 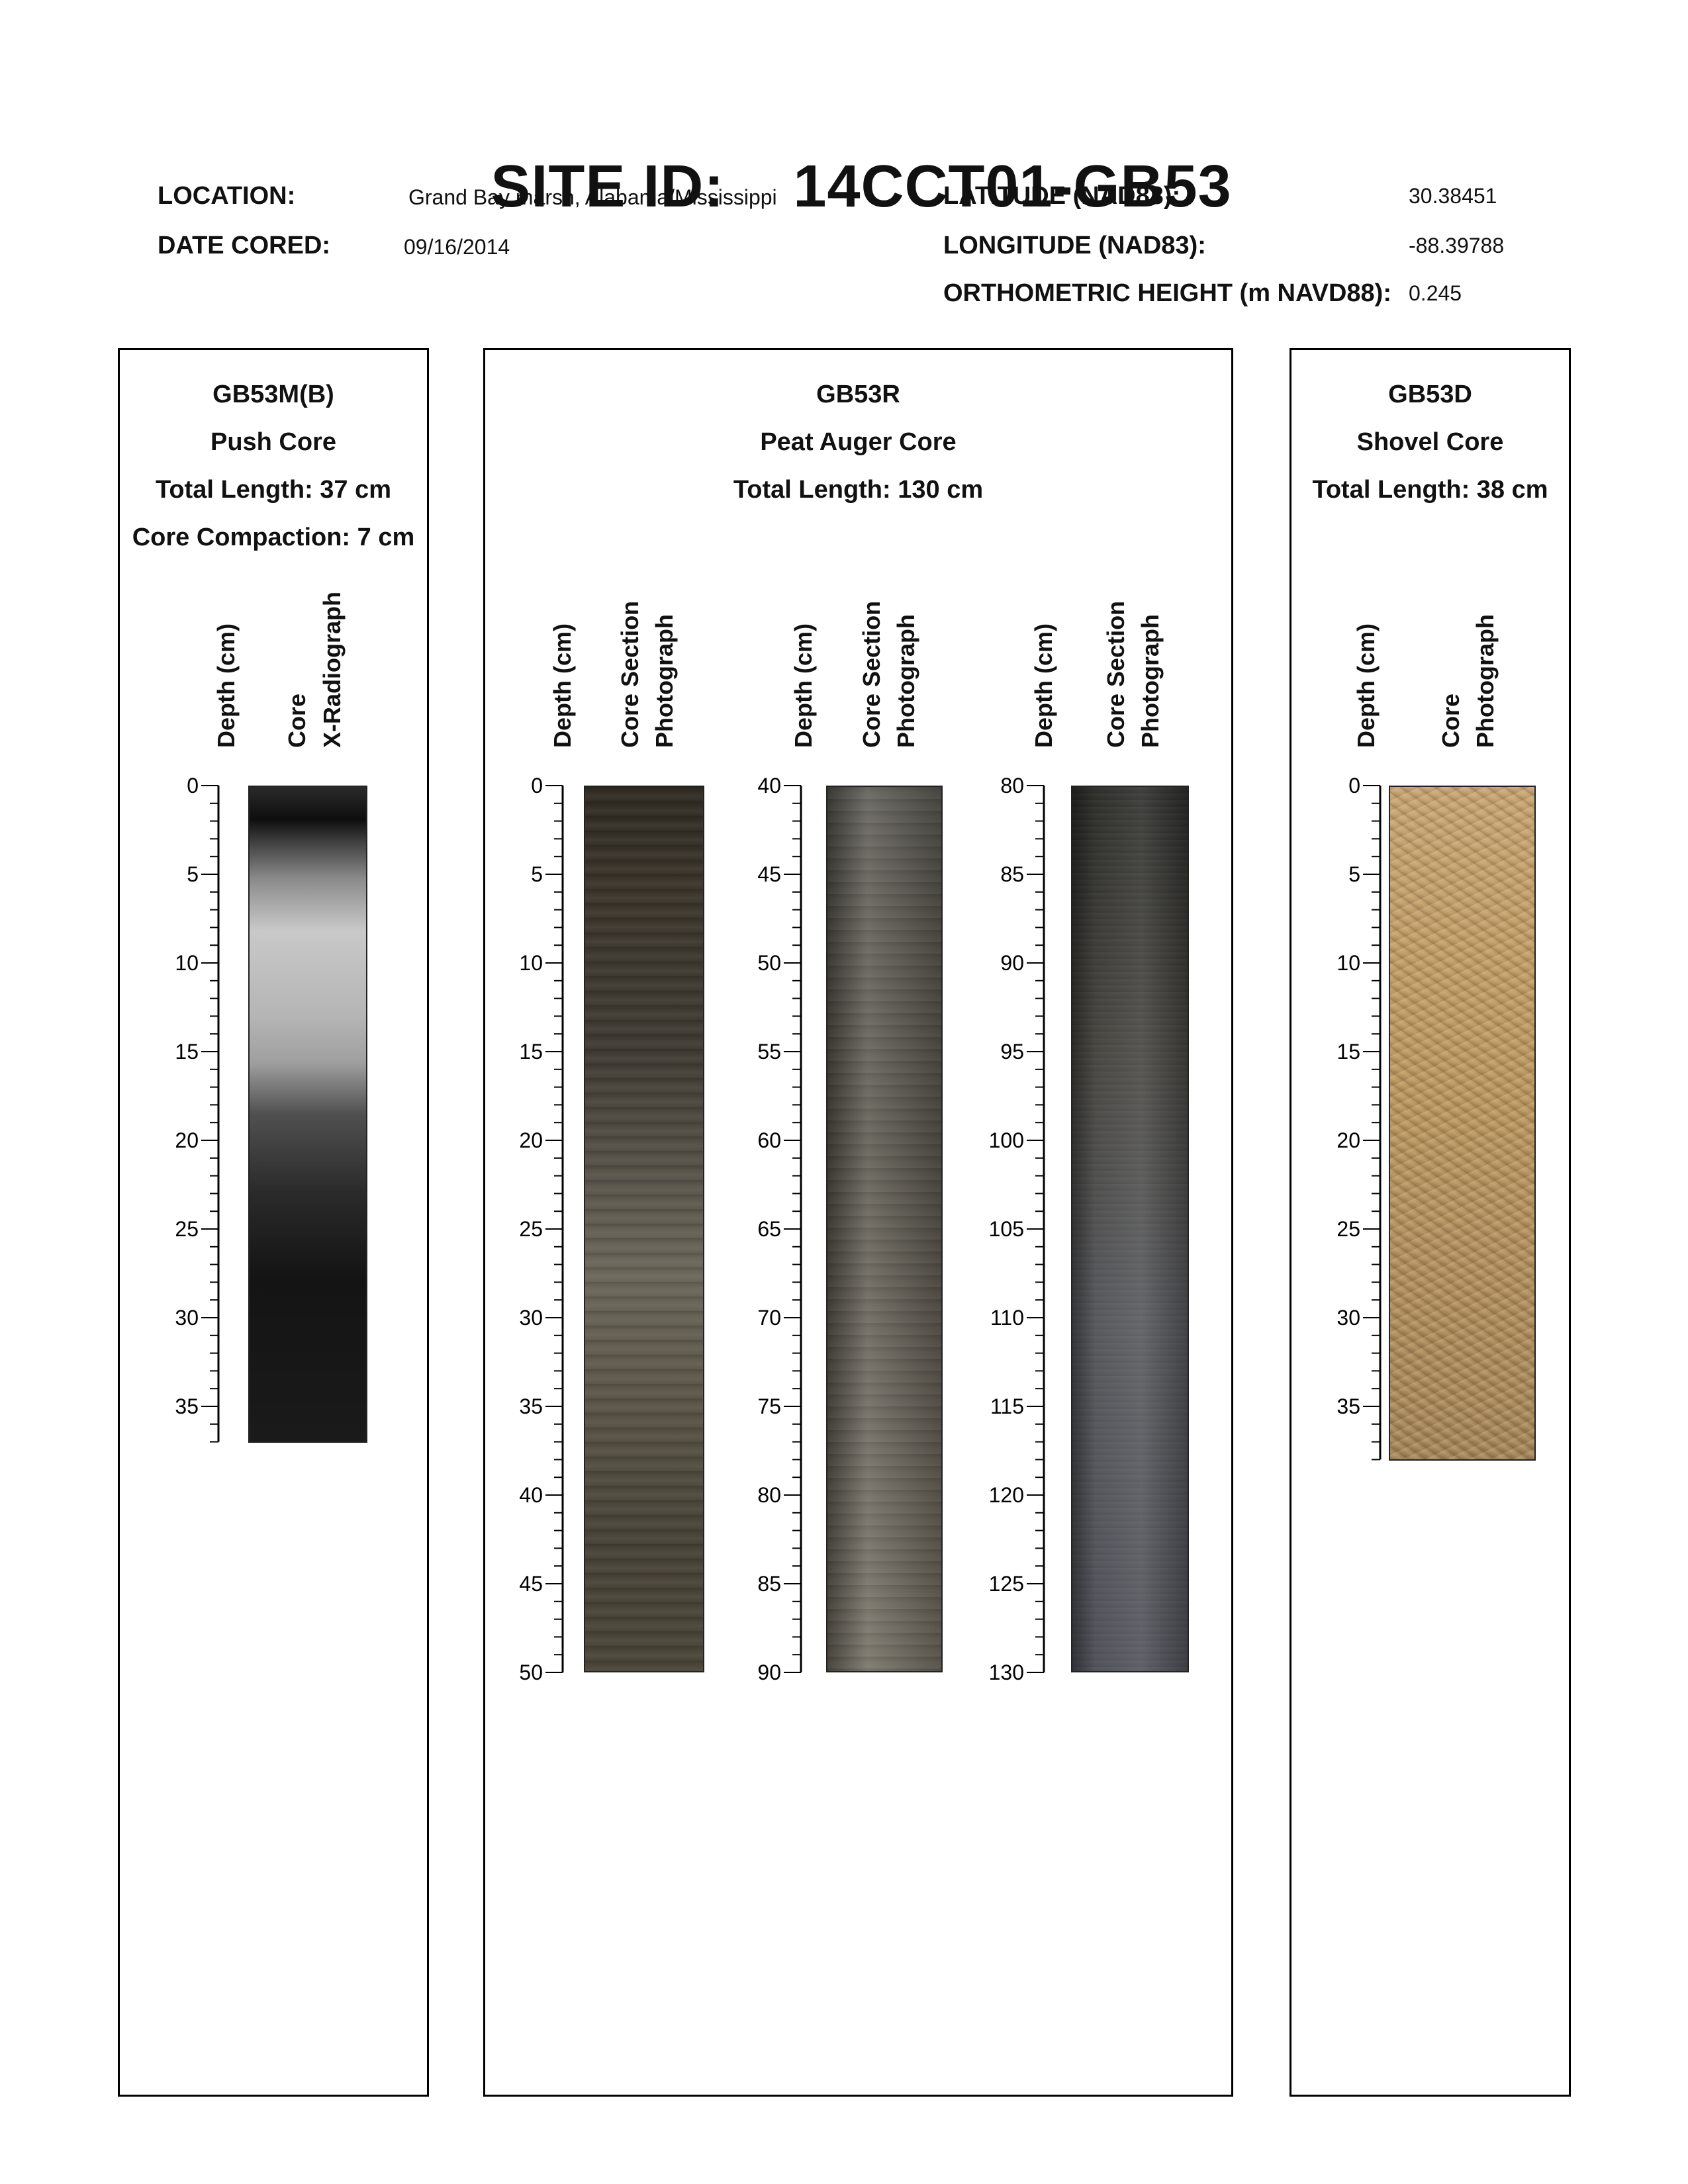 What do you see at coordinates (1150, 681) in the screenshot?
I see `auger-s3-image-label-line2: Photograph` at bounding box center [1150, 681].